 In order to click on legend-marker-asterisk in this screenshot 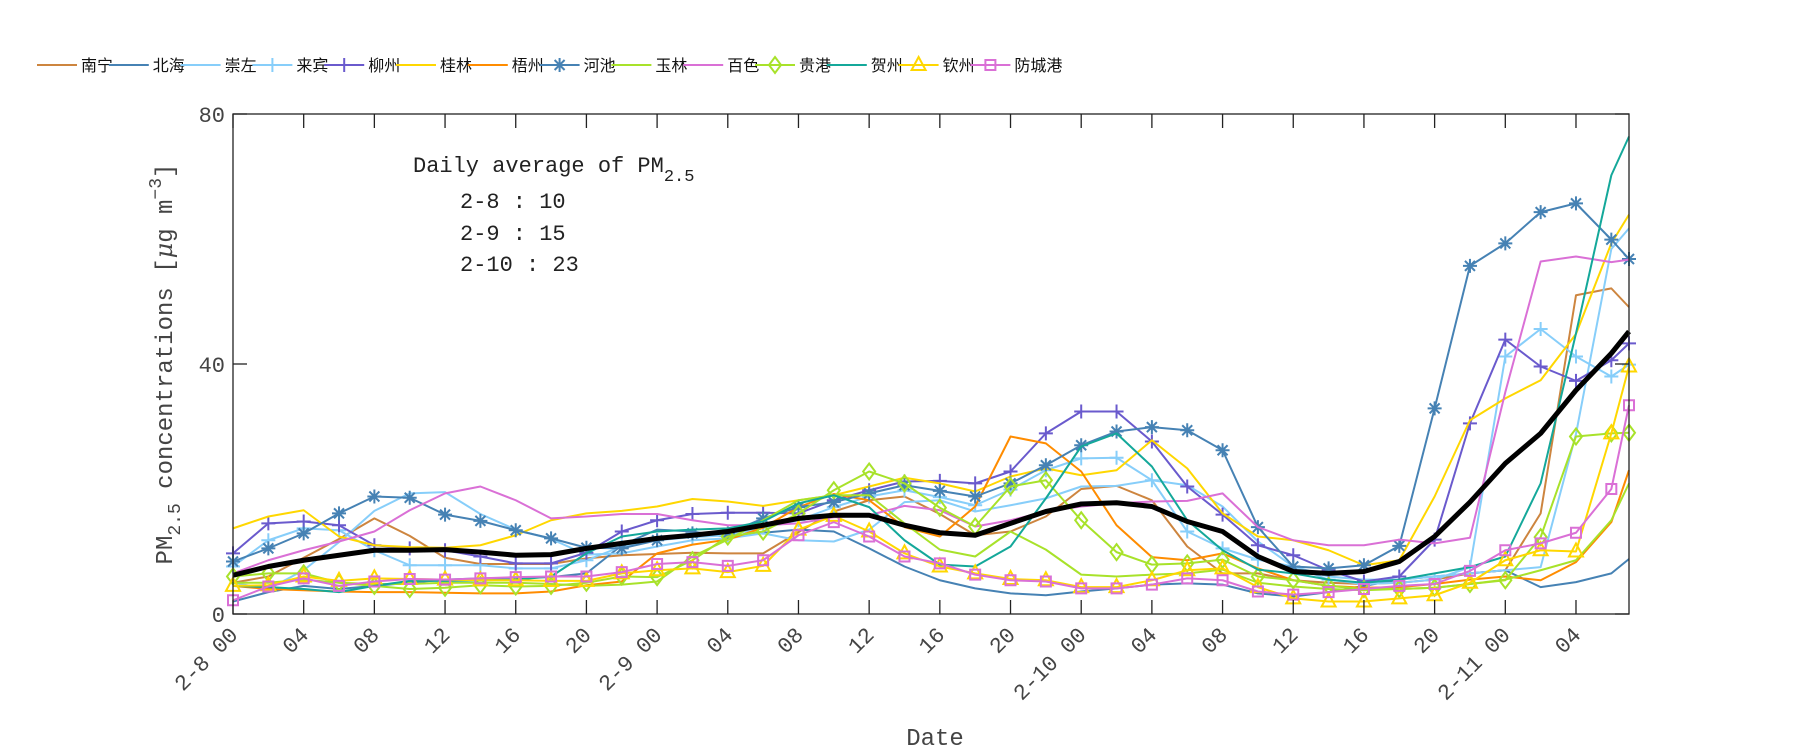, I will do `click(559, 65)`.